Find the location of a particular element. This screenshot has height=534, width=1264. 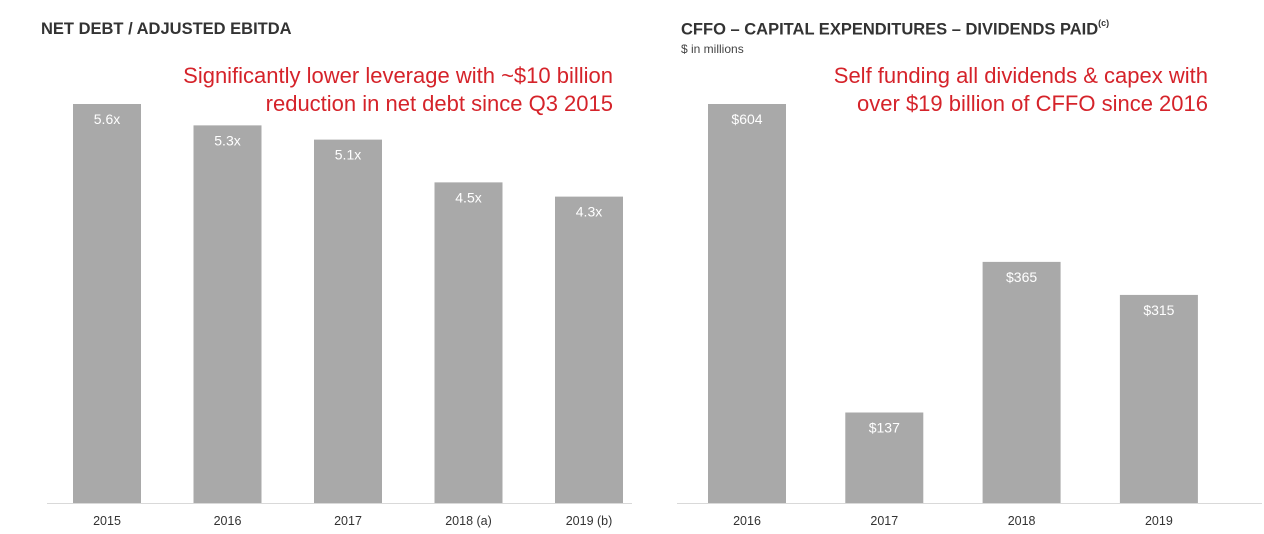

left-callout-line2: reduction in net debt since Q3 2015 is located at coordinates (439, 103).